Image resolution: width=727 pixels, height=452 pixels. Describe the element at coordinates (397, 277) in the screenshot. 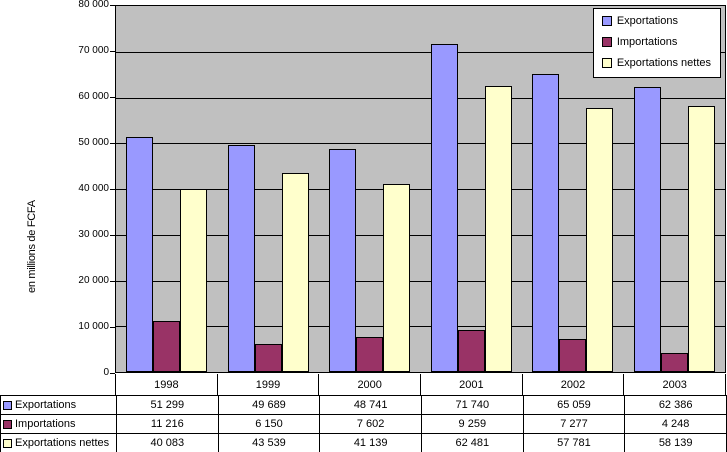

I see `bar-exportations-nettes-2000` at that location.